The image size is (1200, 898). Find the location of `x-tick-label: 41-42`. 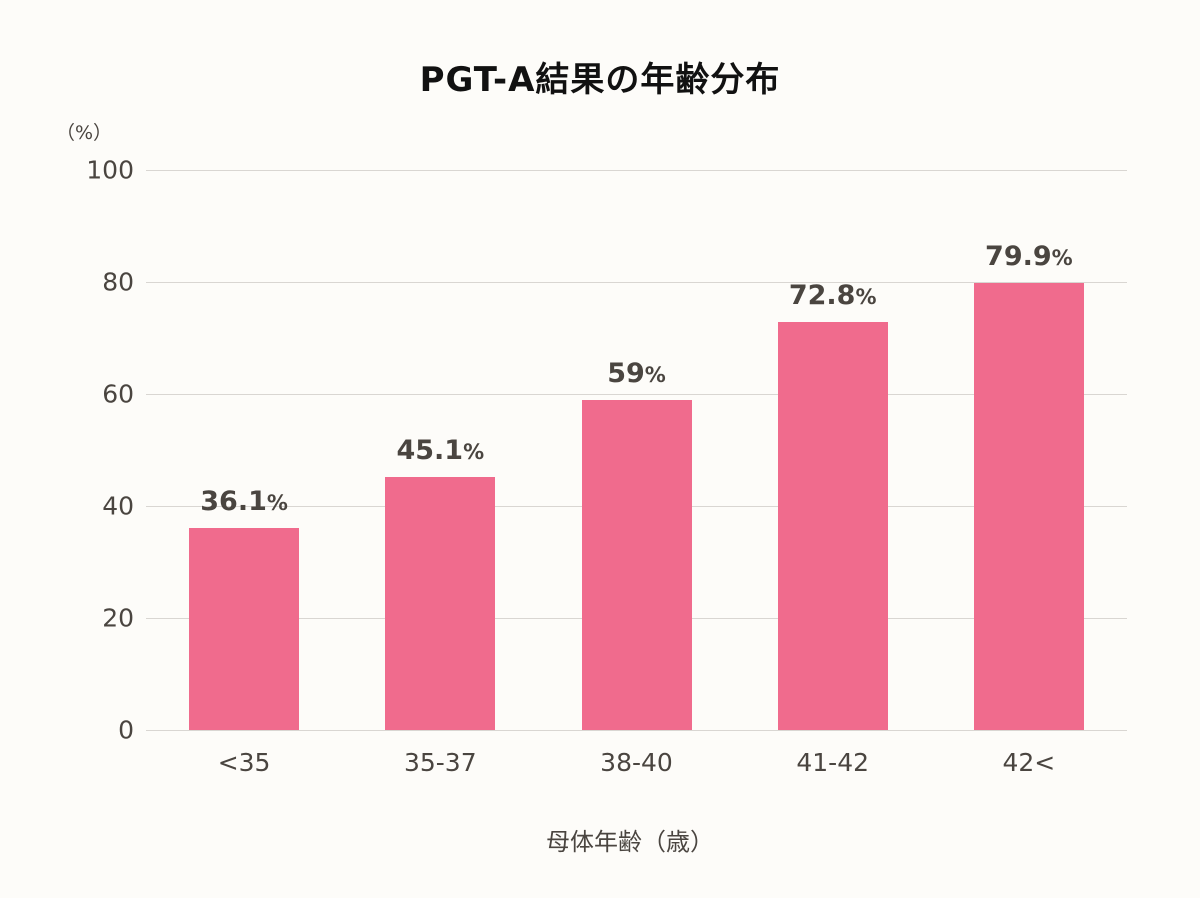

x-tick-label: 41-42 is located at coordinates (833, 762).